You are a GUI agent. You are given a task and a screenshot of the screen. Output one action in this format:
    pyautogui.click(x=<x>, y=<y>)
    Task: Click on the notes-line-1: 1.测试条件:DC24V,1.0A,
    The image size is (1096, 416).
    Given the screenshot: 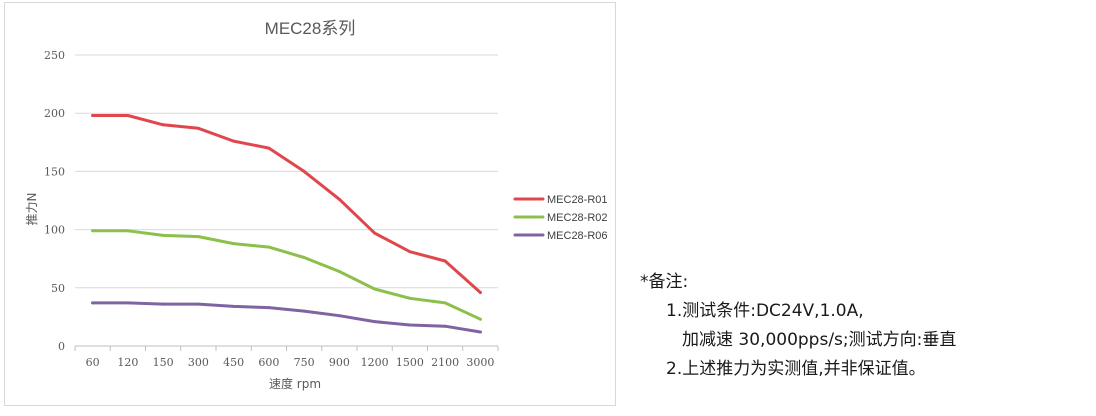 What is the action you would take?
    pyautogui.click(x=765, y=311)
    